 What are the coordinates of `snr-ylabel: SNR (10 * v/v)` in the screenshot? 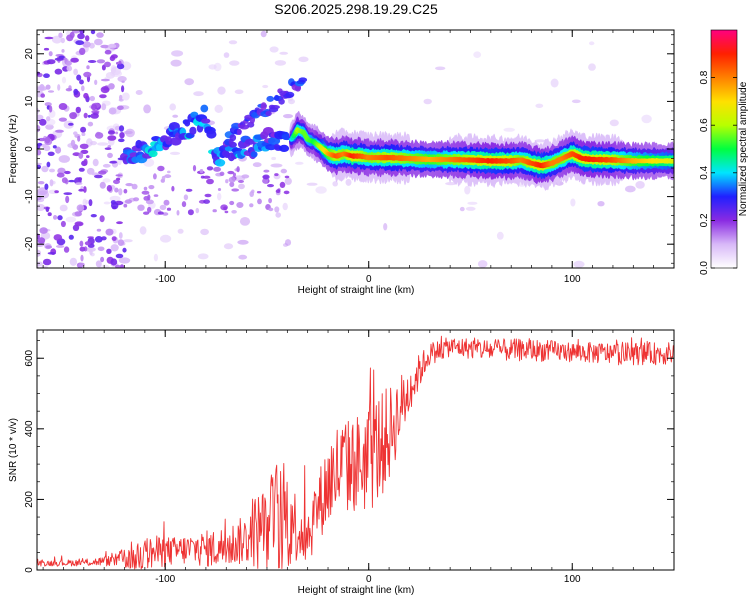 It's located at (13, 450).